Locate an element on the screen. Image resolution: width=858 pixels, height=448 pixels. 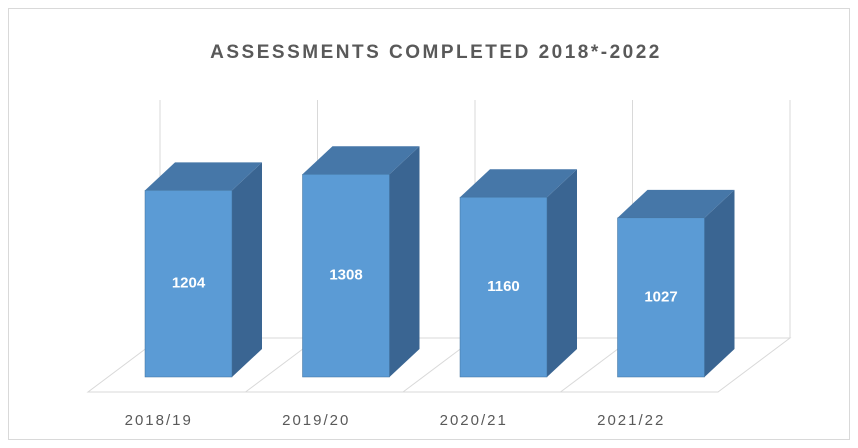
x-tick-label: 2021/22 is located at coordinates (631, 420).